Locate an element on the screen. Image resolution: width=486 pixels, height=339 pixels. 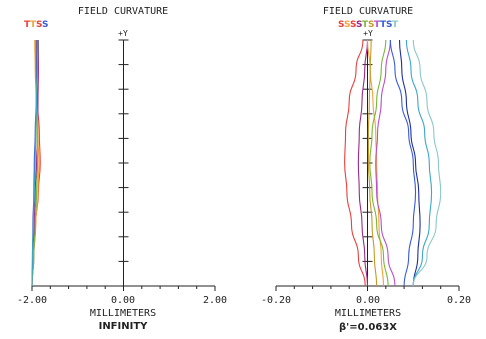
right-x-tick-label-min: -0.20 is located at coordinates (276, 300).